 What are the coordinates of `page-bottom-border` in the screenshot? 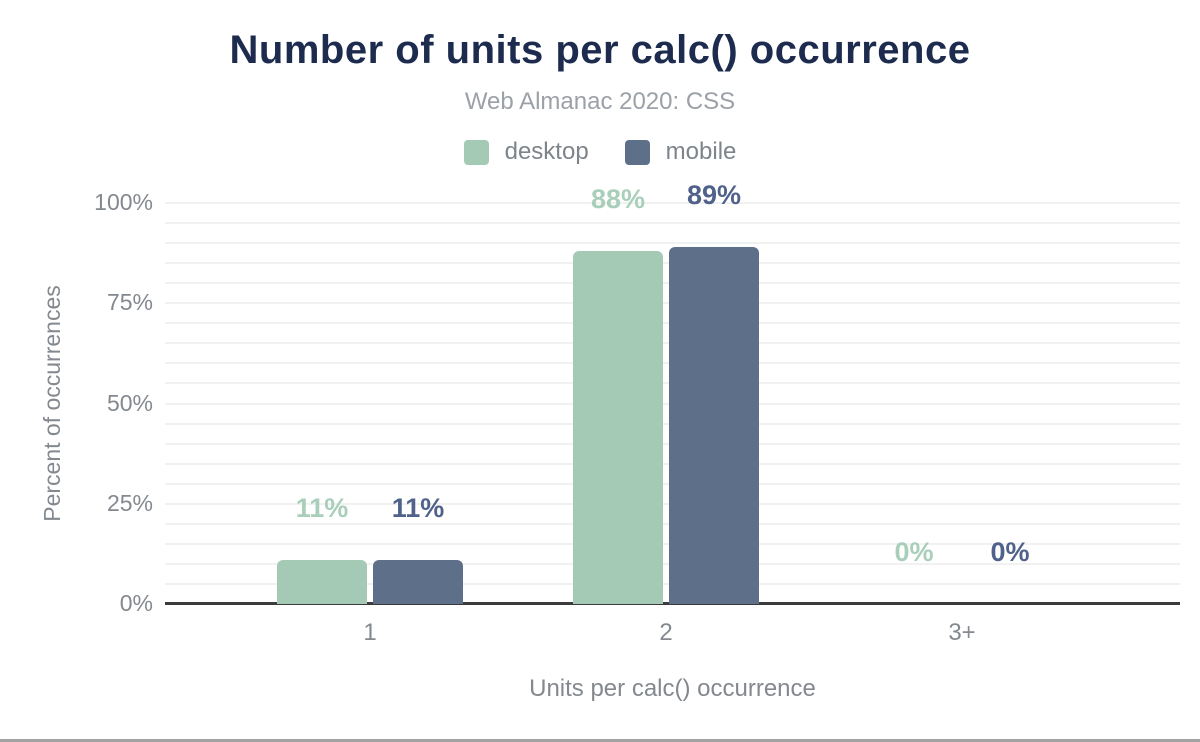 It's located at (600, 740).